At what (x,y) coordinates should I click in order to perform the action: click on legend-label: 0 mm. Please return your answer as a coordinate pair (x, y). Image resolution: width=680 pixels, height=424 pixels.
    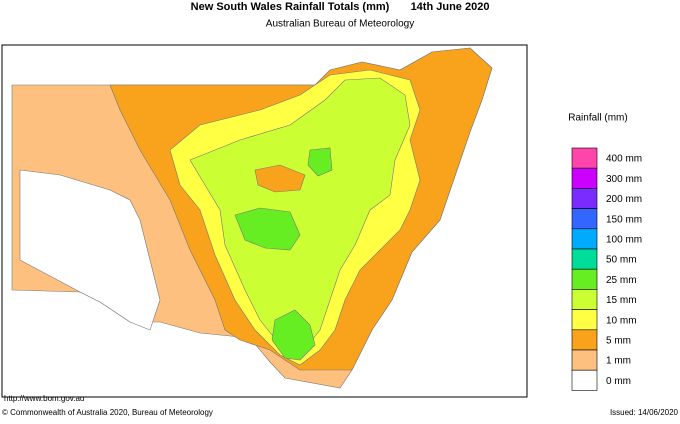
    Looking at the image, I should click on (618, 381).